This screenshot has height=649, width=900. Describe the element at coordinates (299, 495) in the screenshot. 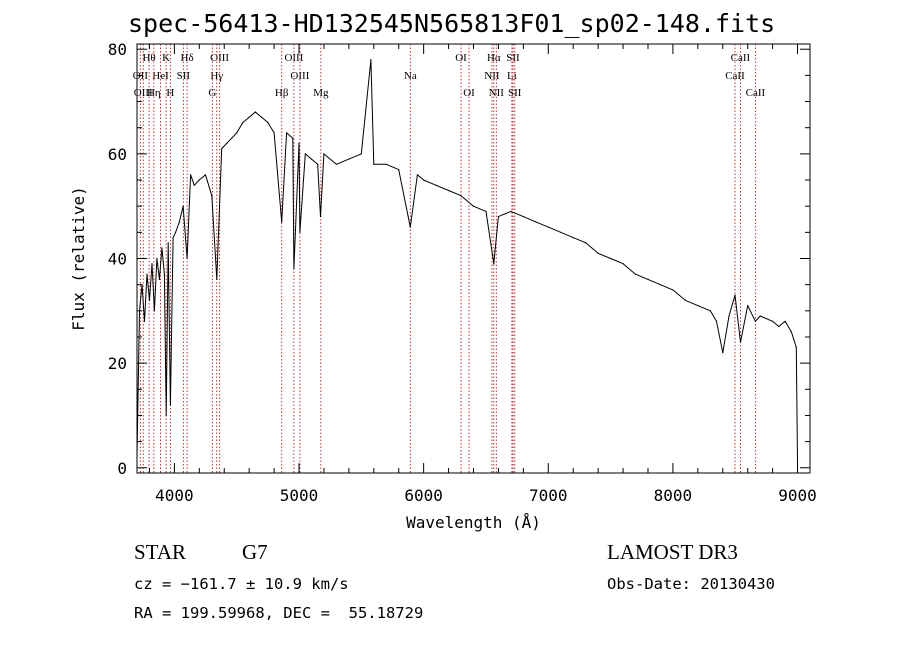

I see `x-tick-label: 5000` at that location.